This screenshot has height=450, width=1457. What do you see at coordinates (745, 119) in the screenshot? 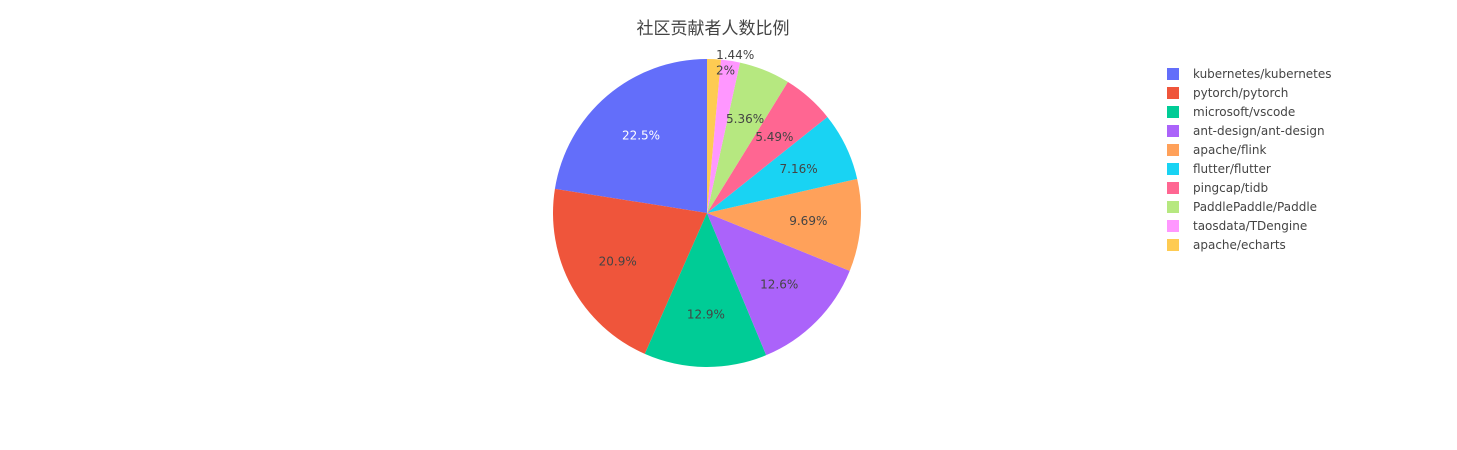
I see `slice-value-label: 5.36%` at bounding box center [745, 119].